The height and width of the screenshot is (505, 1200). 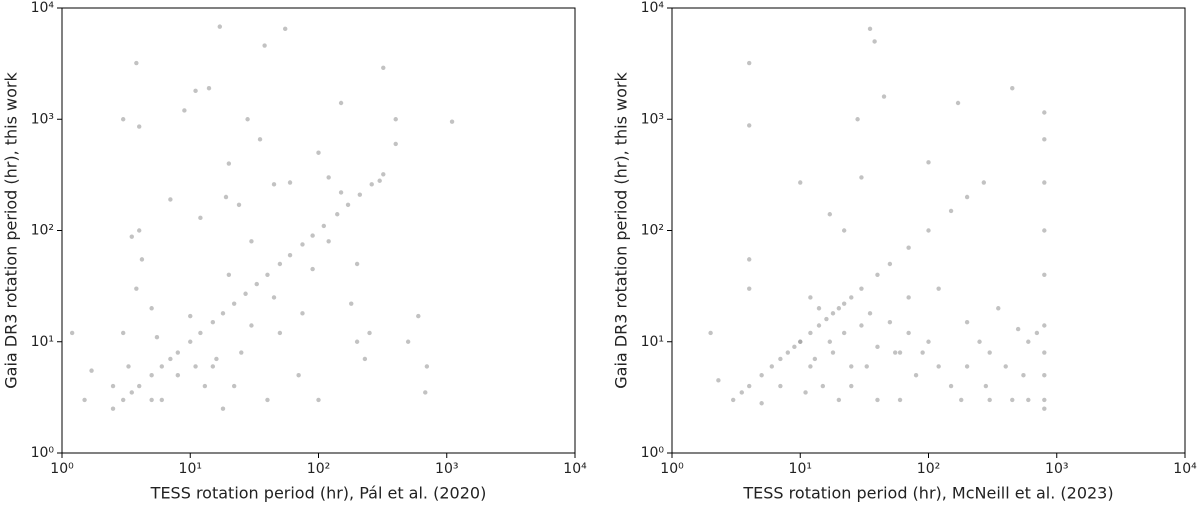 I want to click on x-tick-label: 10², so click(x=928, y=469).